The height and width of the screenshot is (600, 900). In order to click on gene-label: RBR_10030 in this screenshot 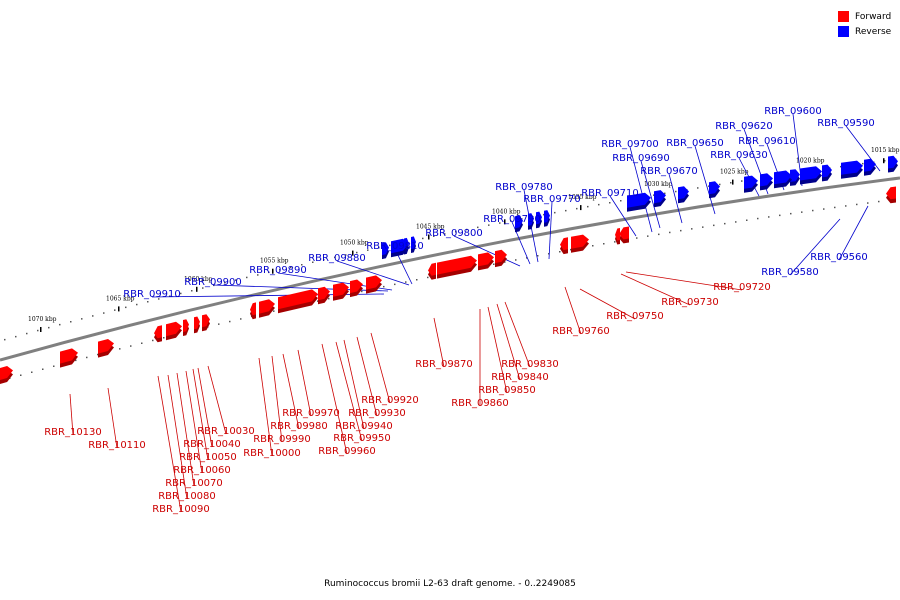, I will do `click(226, 431)`.